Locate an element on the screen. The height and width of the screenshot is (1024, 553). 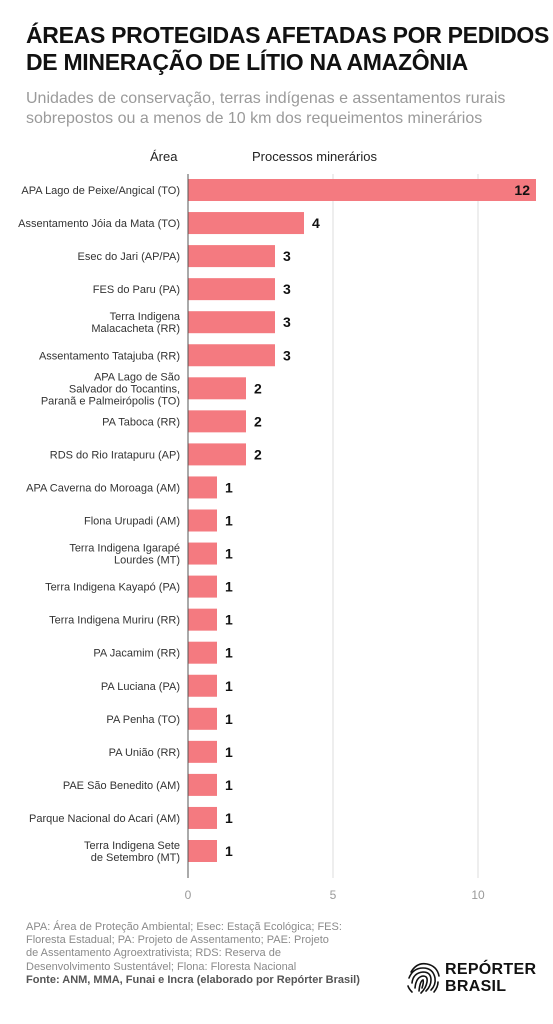
value-label-14: 1 is located at coordinates (229, 653).